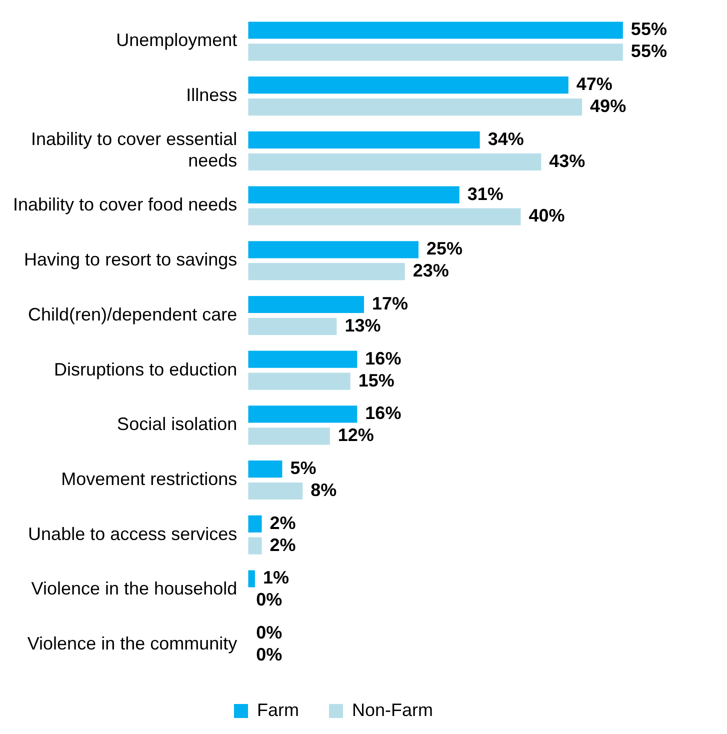  What do you see at coordinates (146, 369) in the screenshot?
I see `y-tick-label: Disruptions to eduction` at bounding box center [146, 369].